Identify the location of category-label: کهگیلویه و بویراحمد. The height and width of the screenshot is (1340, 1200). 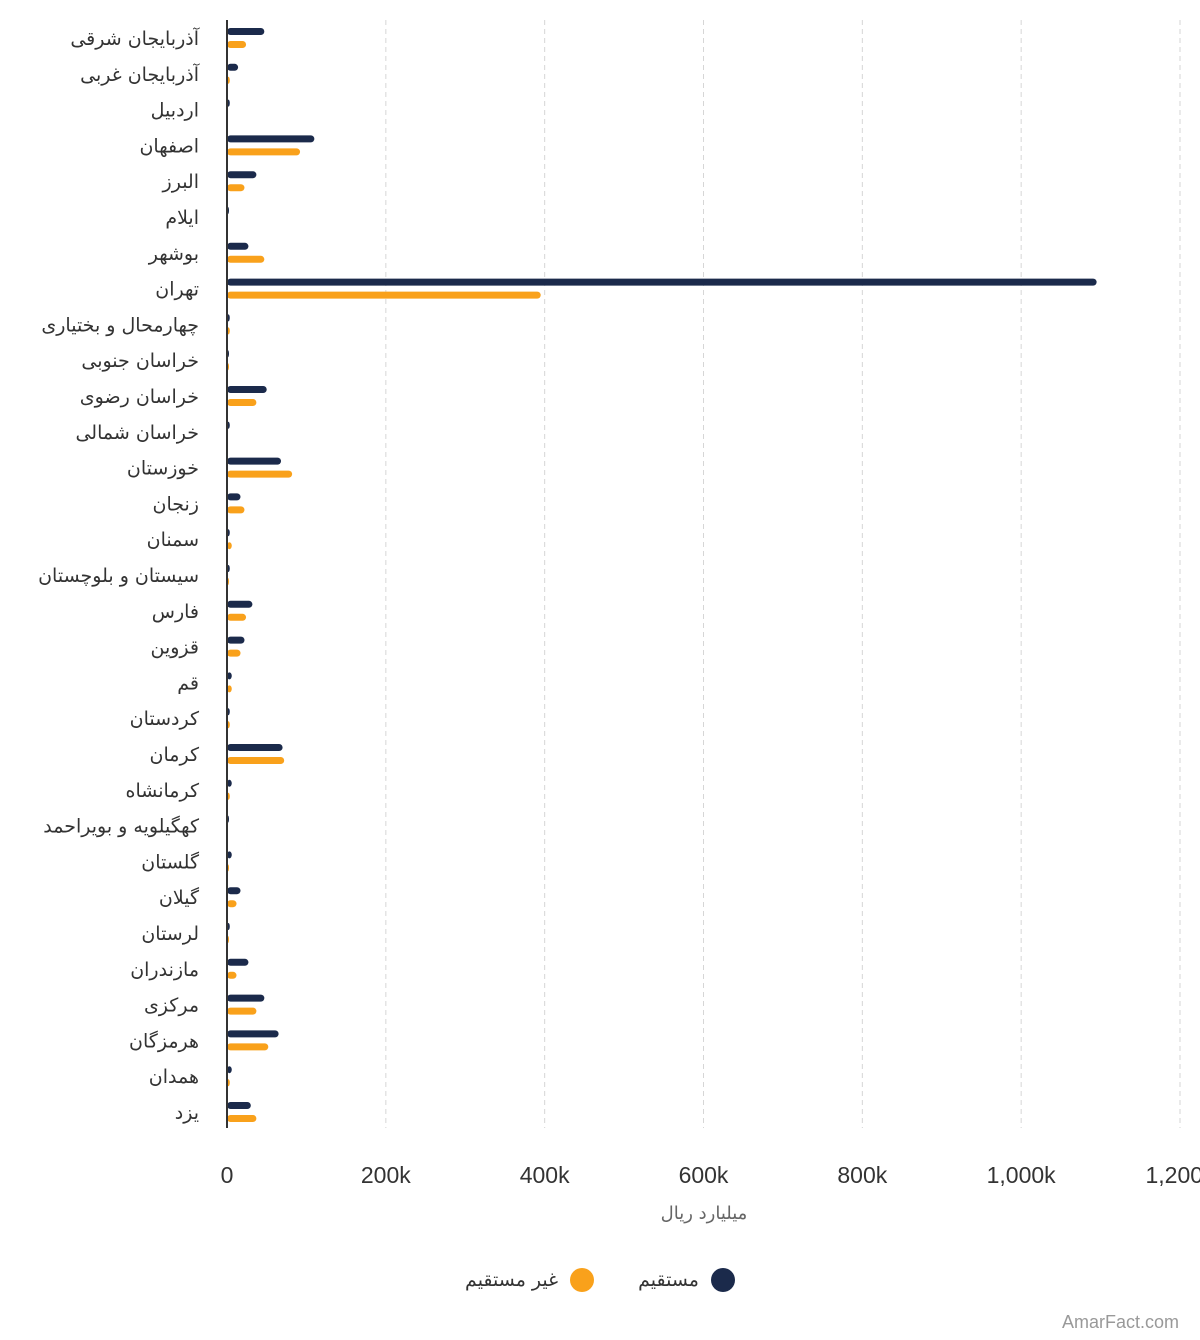
(121, 826).